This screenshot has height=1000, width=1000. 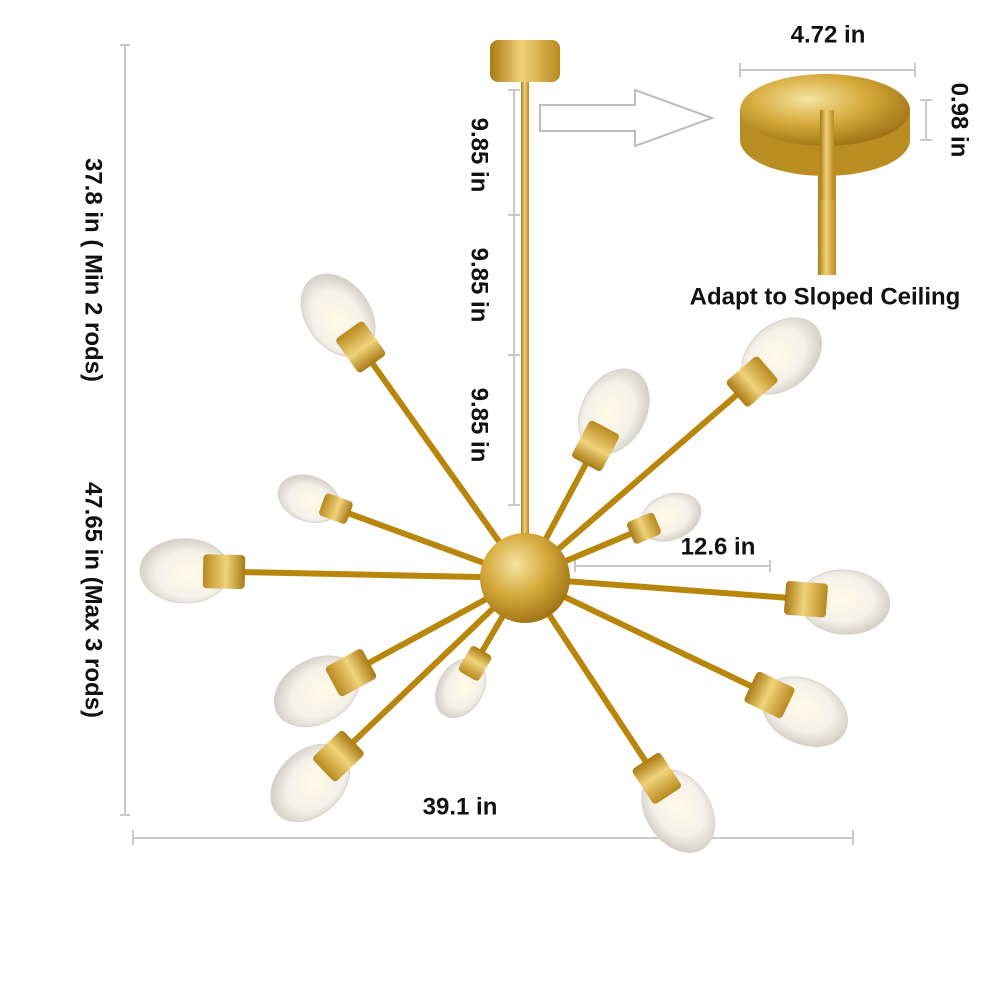 I want to click on canopy-height-label: 0.98 in, so click(x=959, y=120).